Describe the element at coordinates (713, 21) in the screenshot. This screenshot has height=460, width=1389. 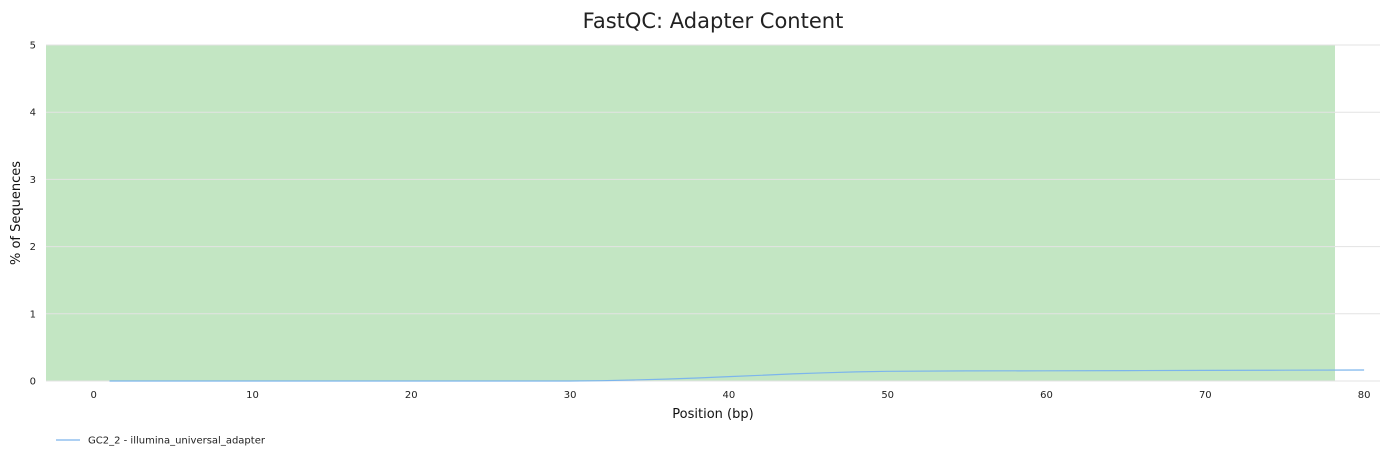
I see `chart-title: FastQC: Adapter Content` at that location.